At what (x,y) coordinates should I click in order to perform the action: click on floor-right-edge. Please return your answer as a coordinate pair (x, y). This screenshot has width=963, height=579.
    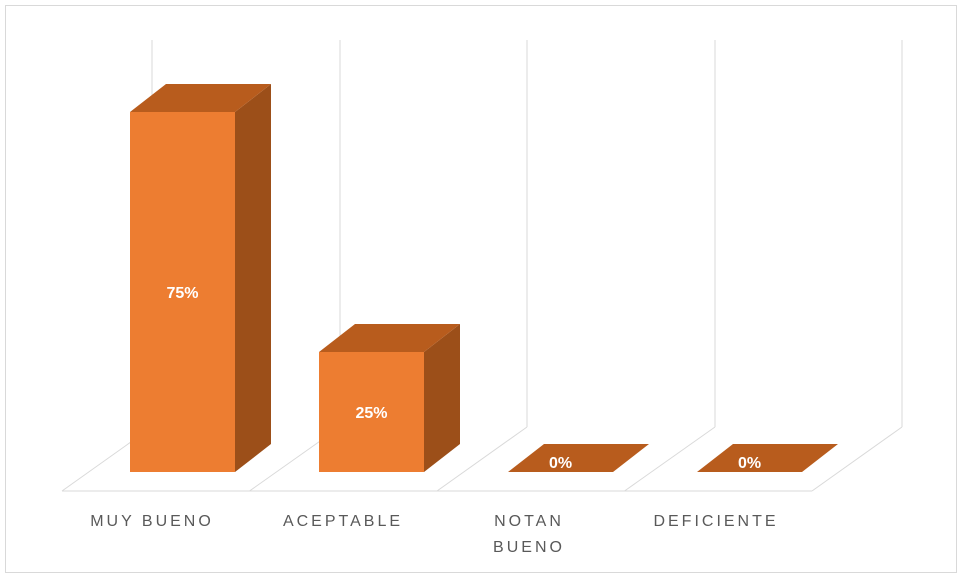
    Looking at the image, I should click on (857, 459).